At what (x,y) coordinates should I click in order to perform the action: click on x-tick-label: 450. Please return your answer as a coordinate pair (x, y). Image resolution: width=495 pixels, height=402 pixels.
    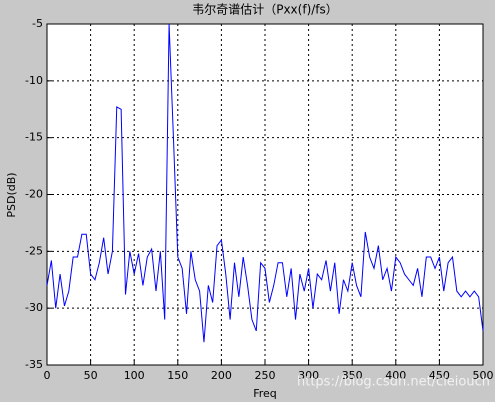
    Looking at the image, I should click on (439, 375).